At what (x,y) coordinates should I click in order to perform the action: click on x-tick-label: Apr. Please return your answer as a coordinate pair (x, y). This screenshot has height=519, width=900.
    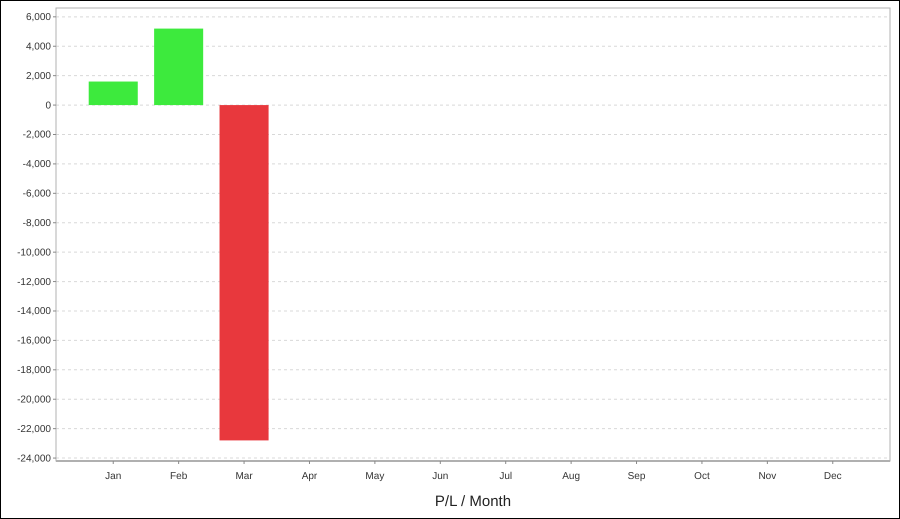
    Looking at the image, I should click on (310, 476).